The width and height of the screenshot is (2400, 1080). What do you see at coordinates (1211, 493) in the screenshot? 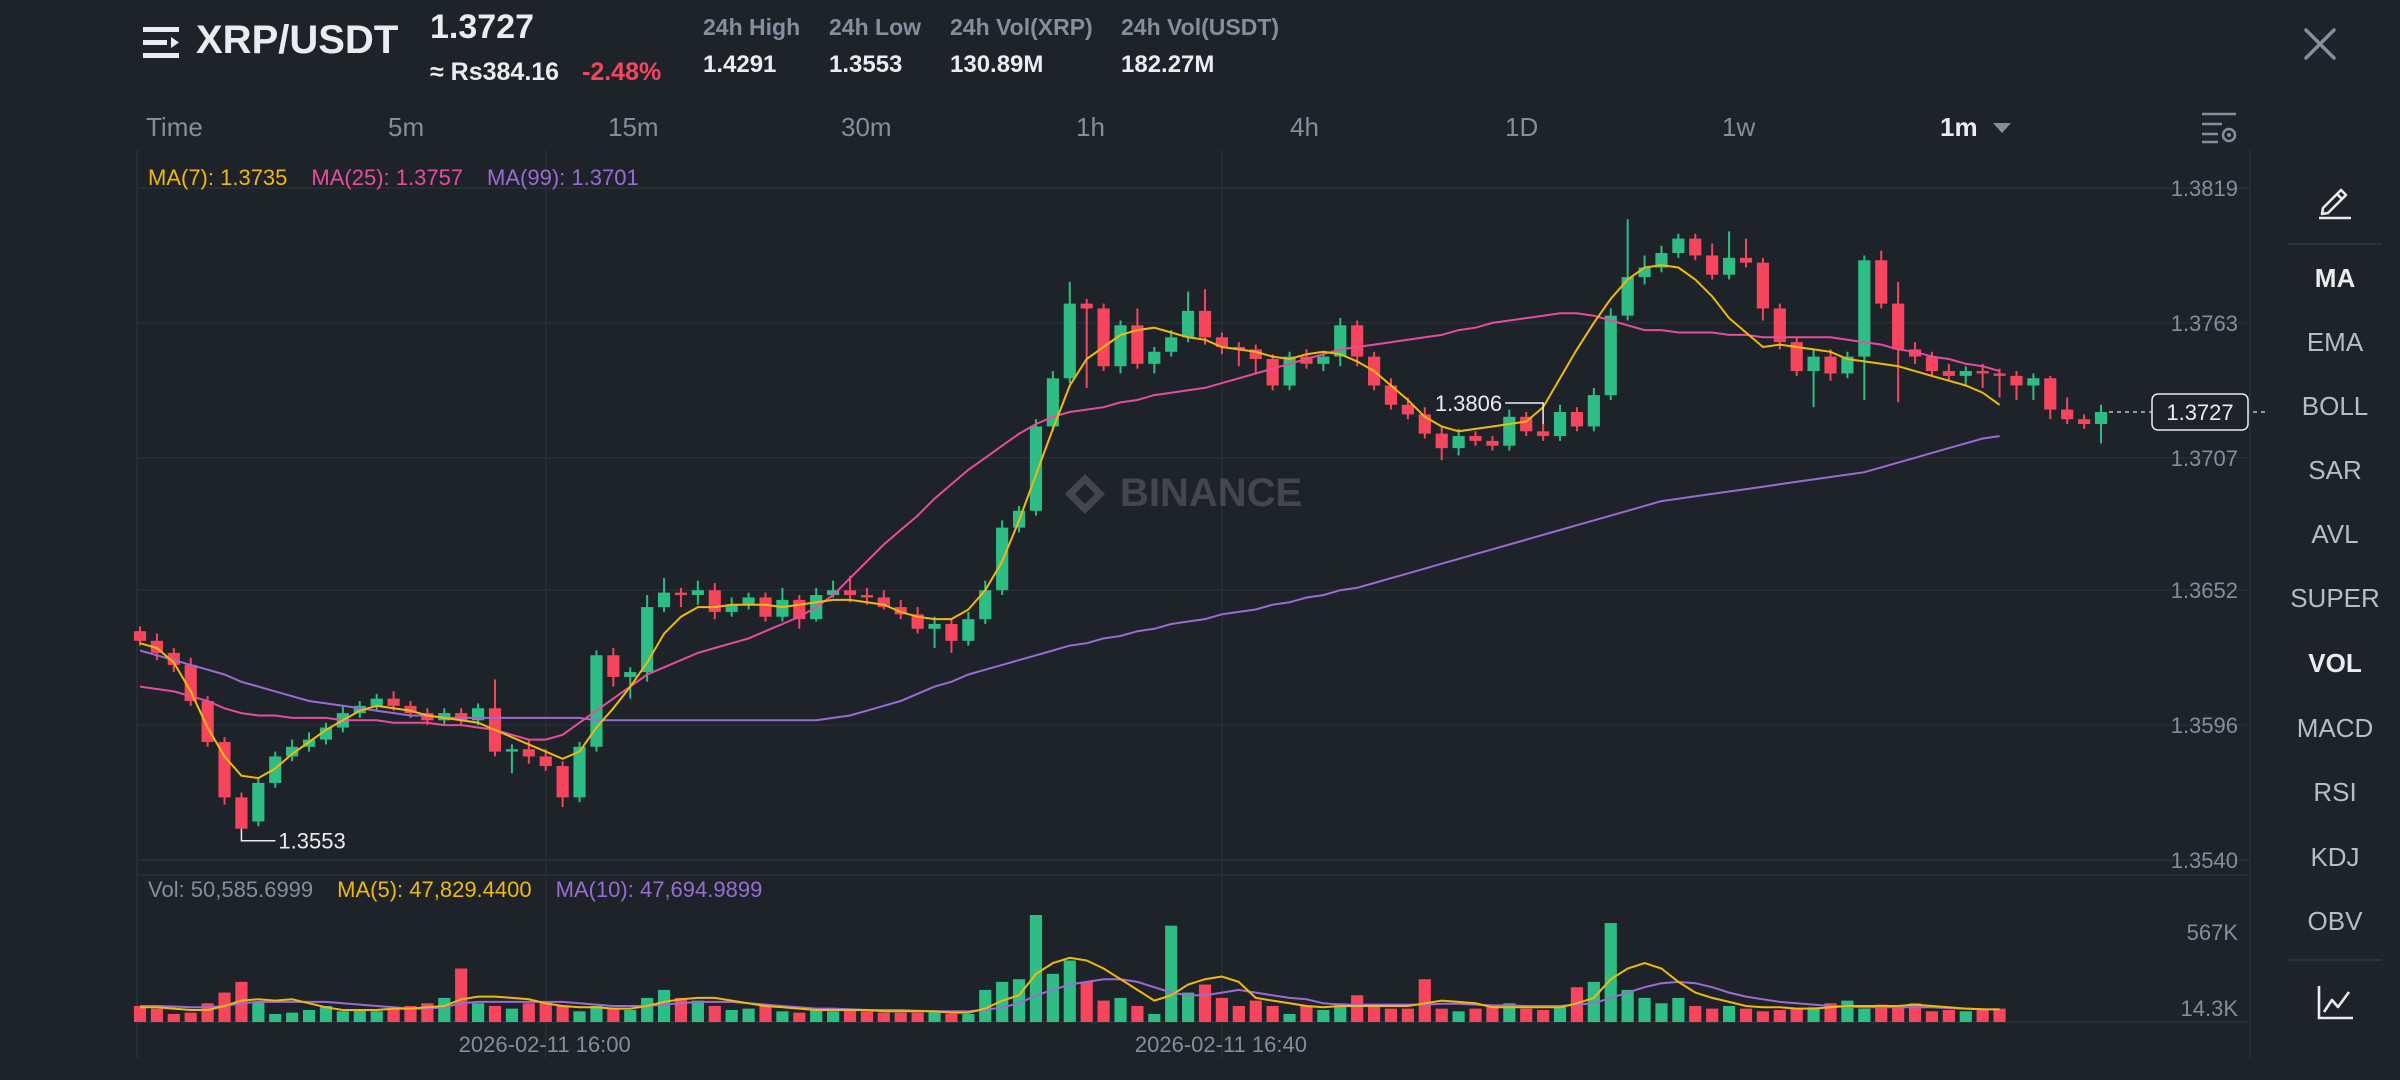
I see `watermark-text: BINANCE` at bounding box center [1211, 493].